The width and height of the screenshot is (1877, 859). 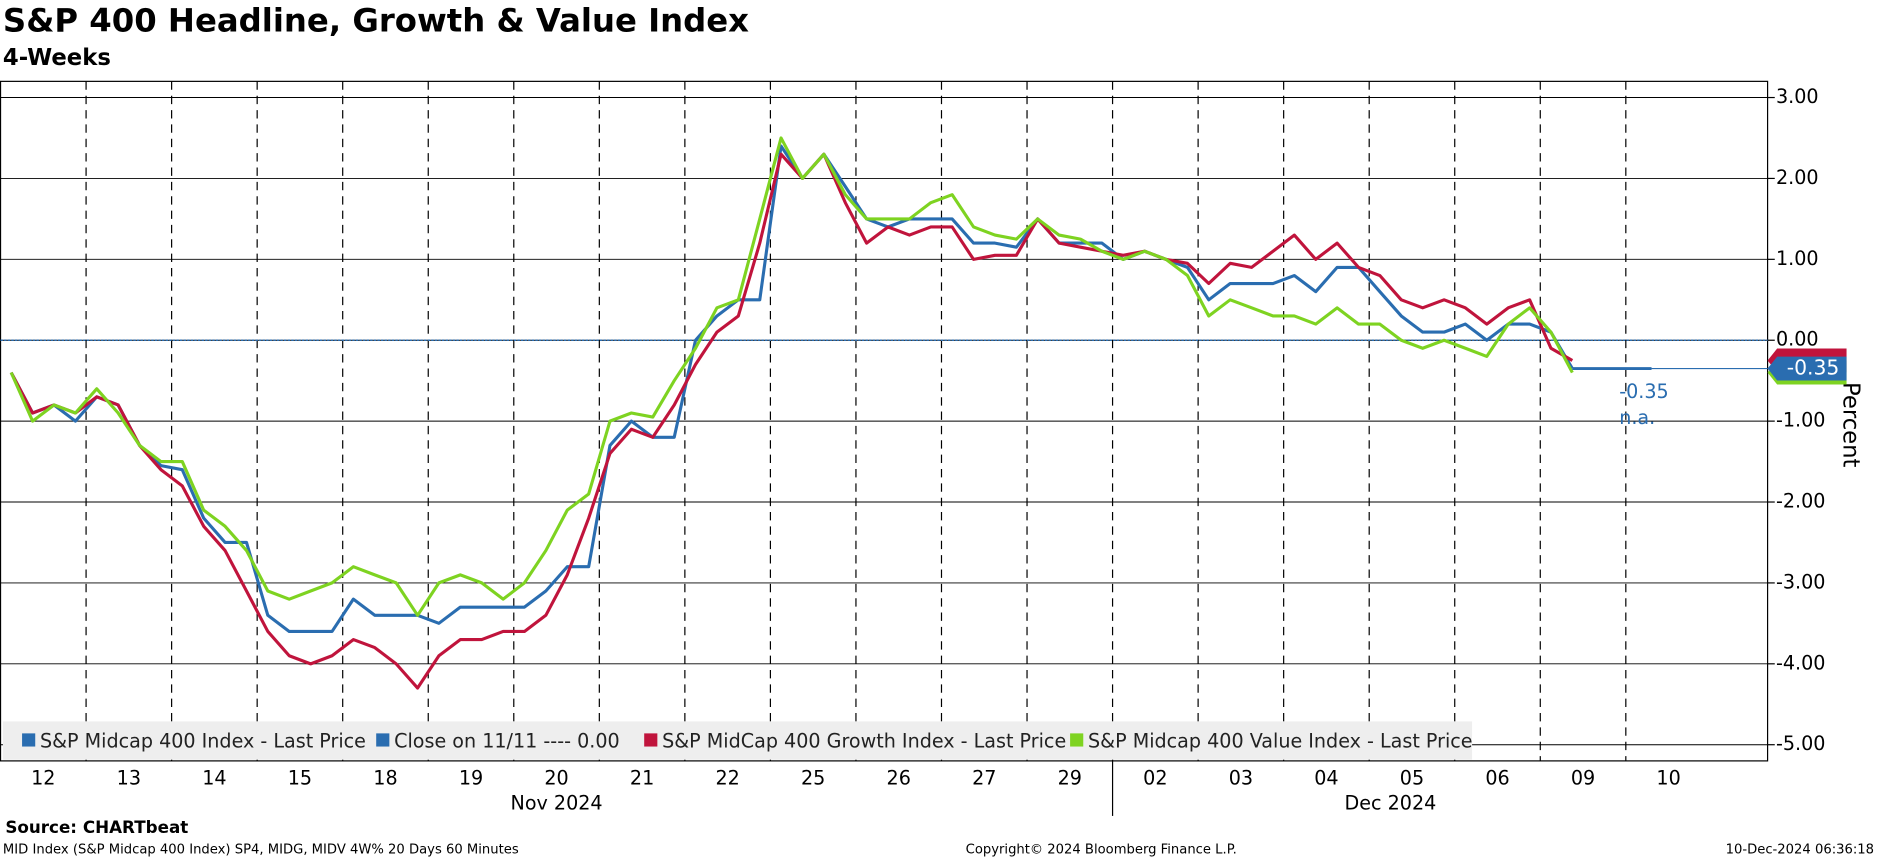 What do you see at coordinates (1800, 849) in the screenshot?
I see `footer-right: 10-Dec-2024 06:36:18` at bounding box center [1800, 849].